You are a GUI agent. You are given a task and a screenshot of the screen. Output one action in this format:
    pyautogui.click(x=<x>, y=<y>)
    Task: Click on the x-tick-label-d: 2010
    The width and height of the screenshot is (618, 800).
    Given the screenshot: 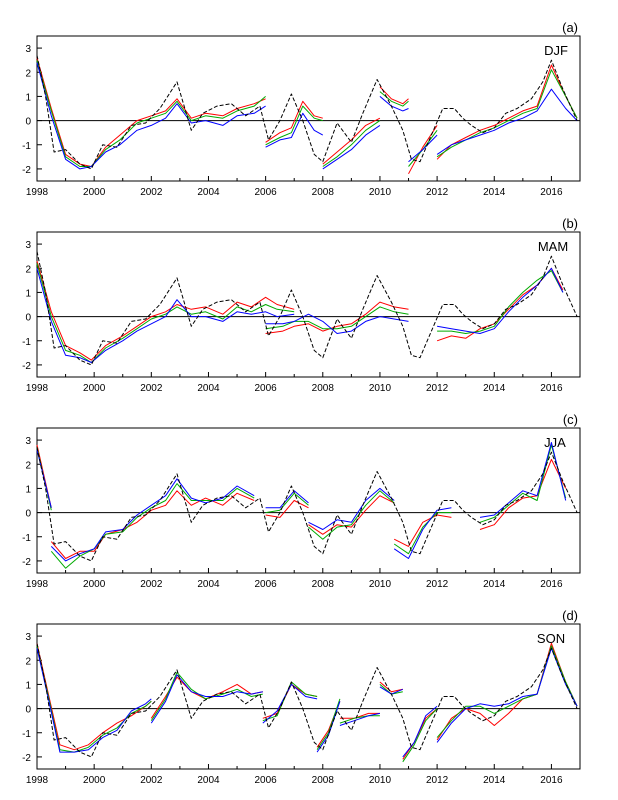 What is the action you would take?
    pyautogui.click(x=380, y=780)
    